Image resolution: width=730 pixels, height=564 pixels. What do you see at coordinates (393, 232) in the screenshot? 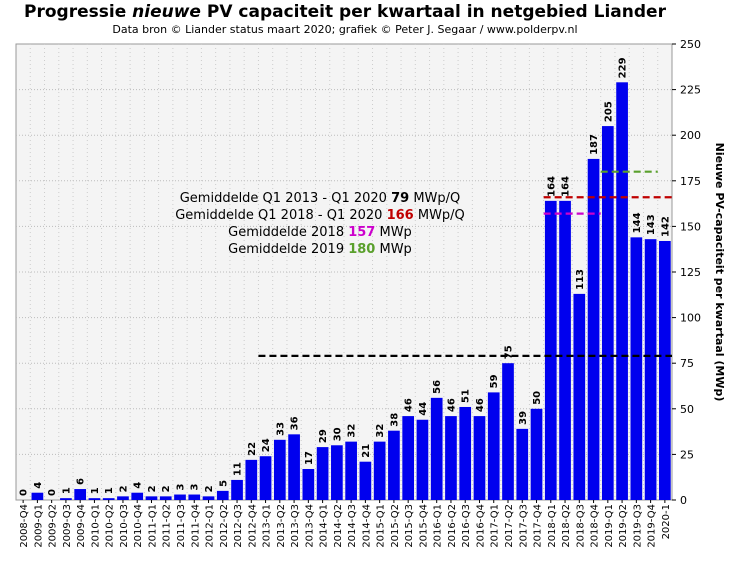
I see `annotation-unit: MWp` at bounding box center [393, 232].